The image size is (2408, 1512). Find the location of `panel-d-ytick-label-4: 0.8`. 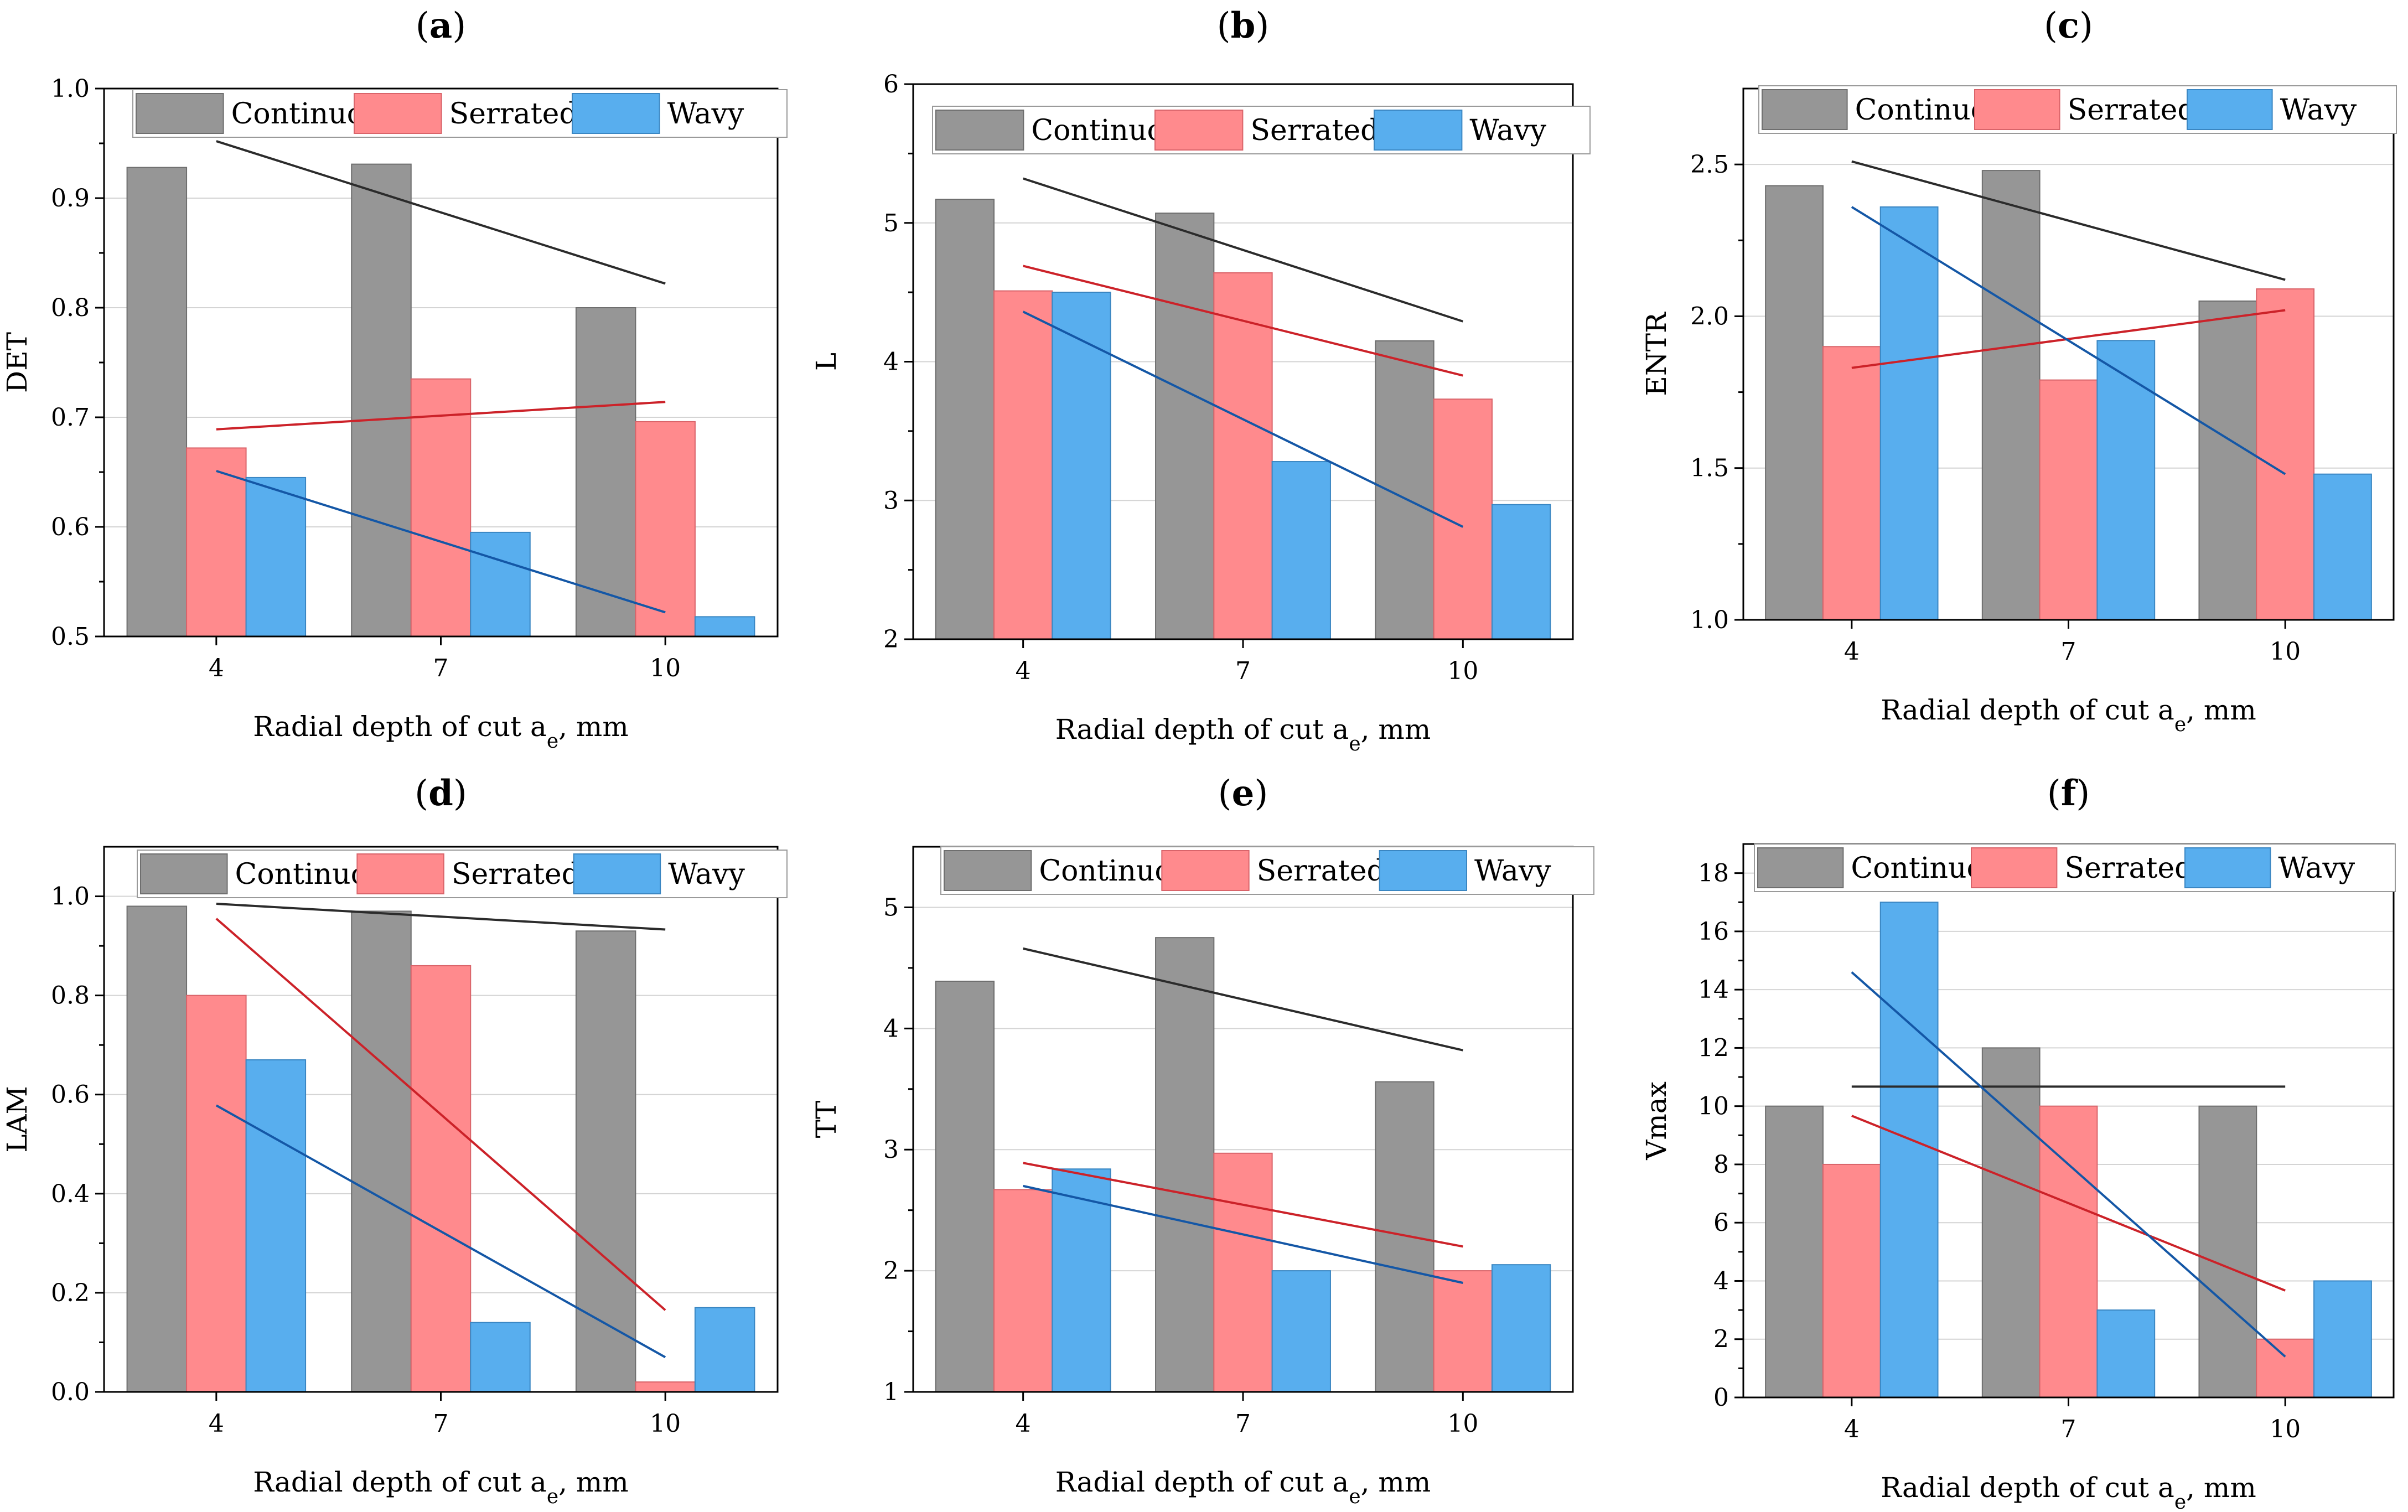

panel-d-ytick-label-4: 0.8 is located at coordinates (70, 996).